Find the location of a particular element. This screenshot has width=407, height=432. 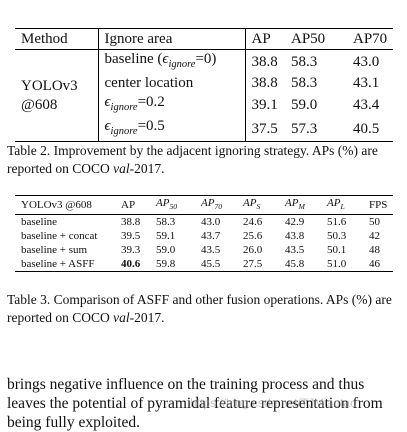

cell: 26.0 is located at coordinates (258, 250).